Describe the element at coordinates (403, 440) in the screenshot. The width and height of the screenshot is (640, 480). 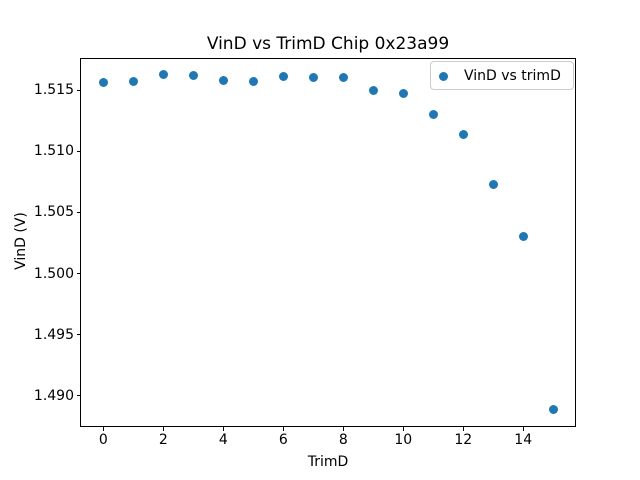
I see `x-tick-label: 10` at that location.